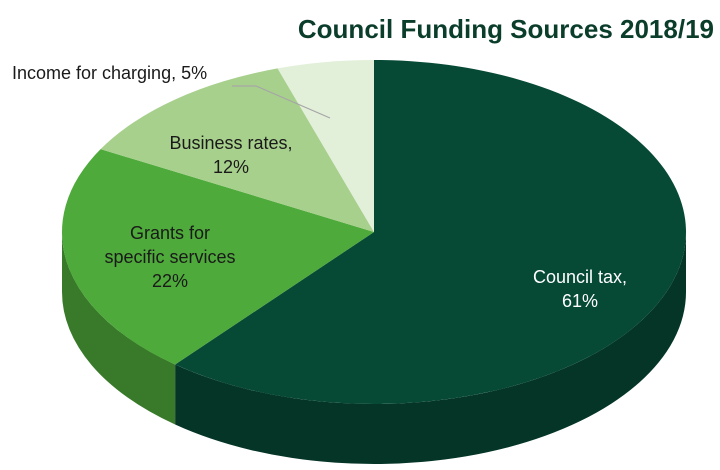 The width and height of the screenshot is (720, 470). Describe the element at coordinates (230, 155) in the screenshot. I see `data-label-business-rates: Business rates, 12%` at that location.